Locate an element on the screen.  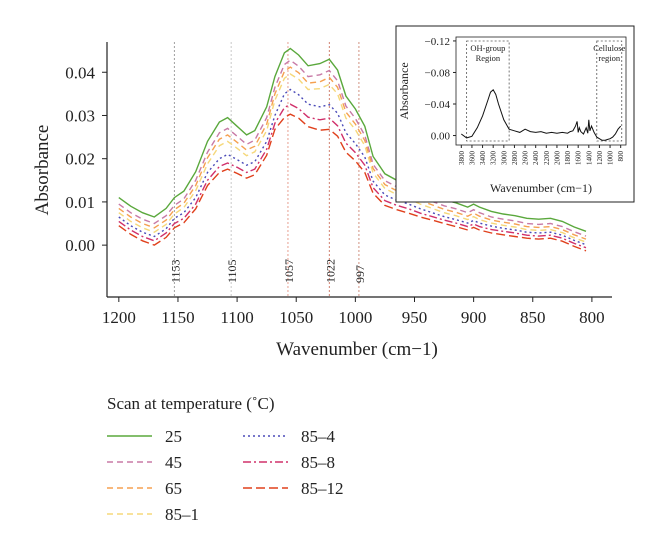
x-tick-label: 1000 is located at coordinates (355, 317).